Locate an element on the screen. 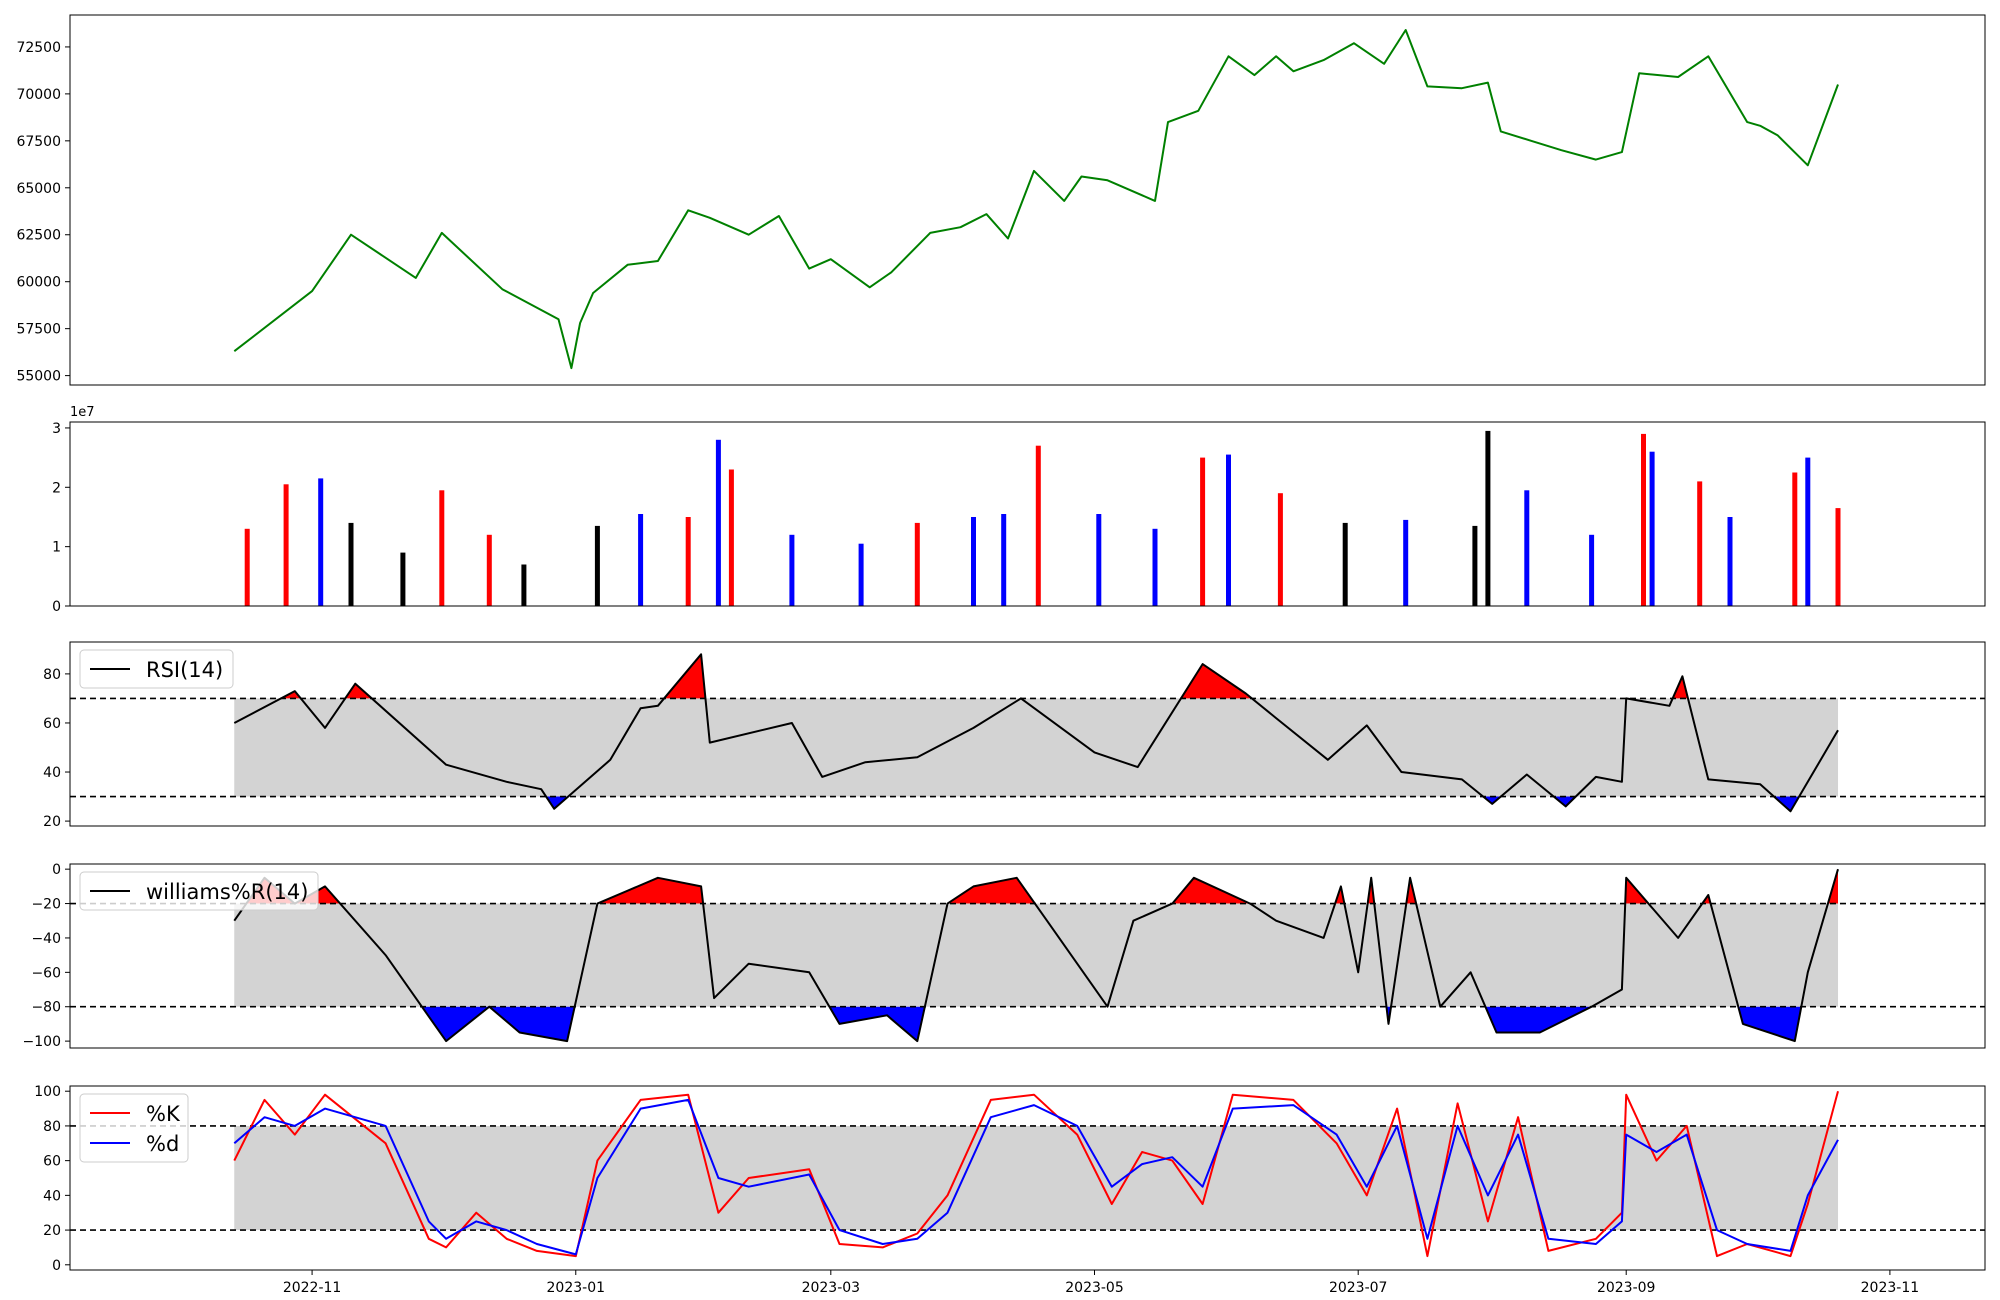  price-y-tick-label: 70000 is located at coordinates (38, 95).